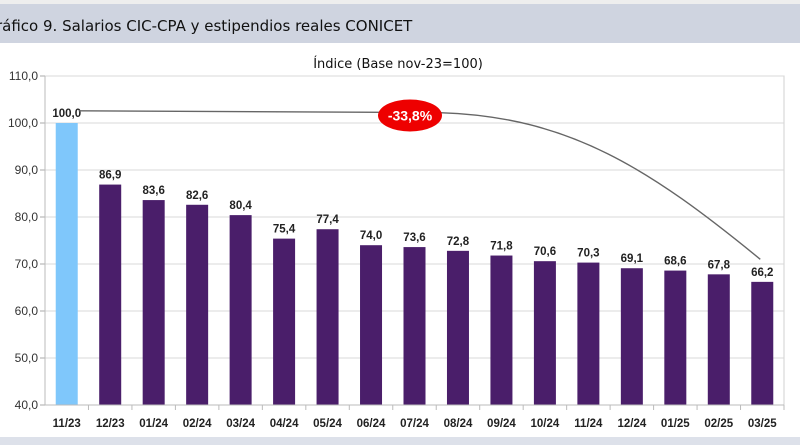 This screenshot has height=445, width=800. Describe the element at coordinates (458, 424) in the screenshot. I see `x-tick-label: 08/24` at that location.